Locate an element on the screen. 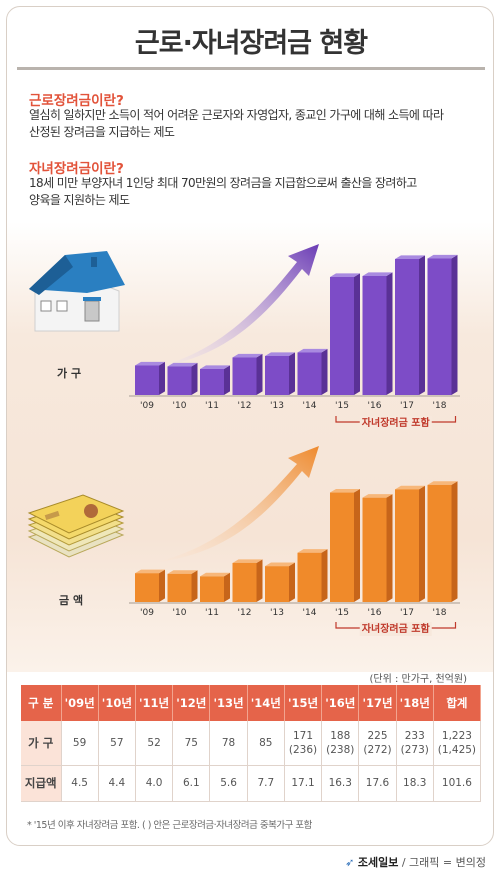 This screenshot has height=879, width=500. row-label-amount: 지급액 is located at coordinates (41, 783).